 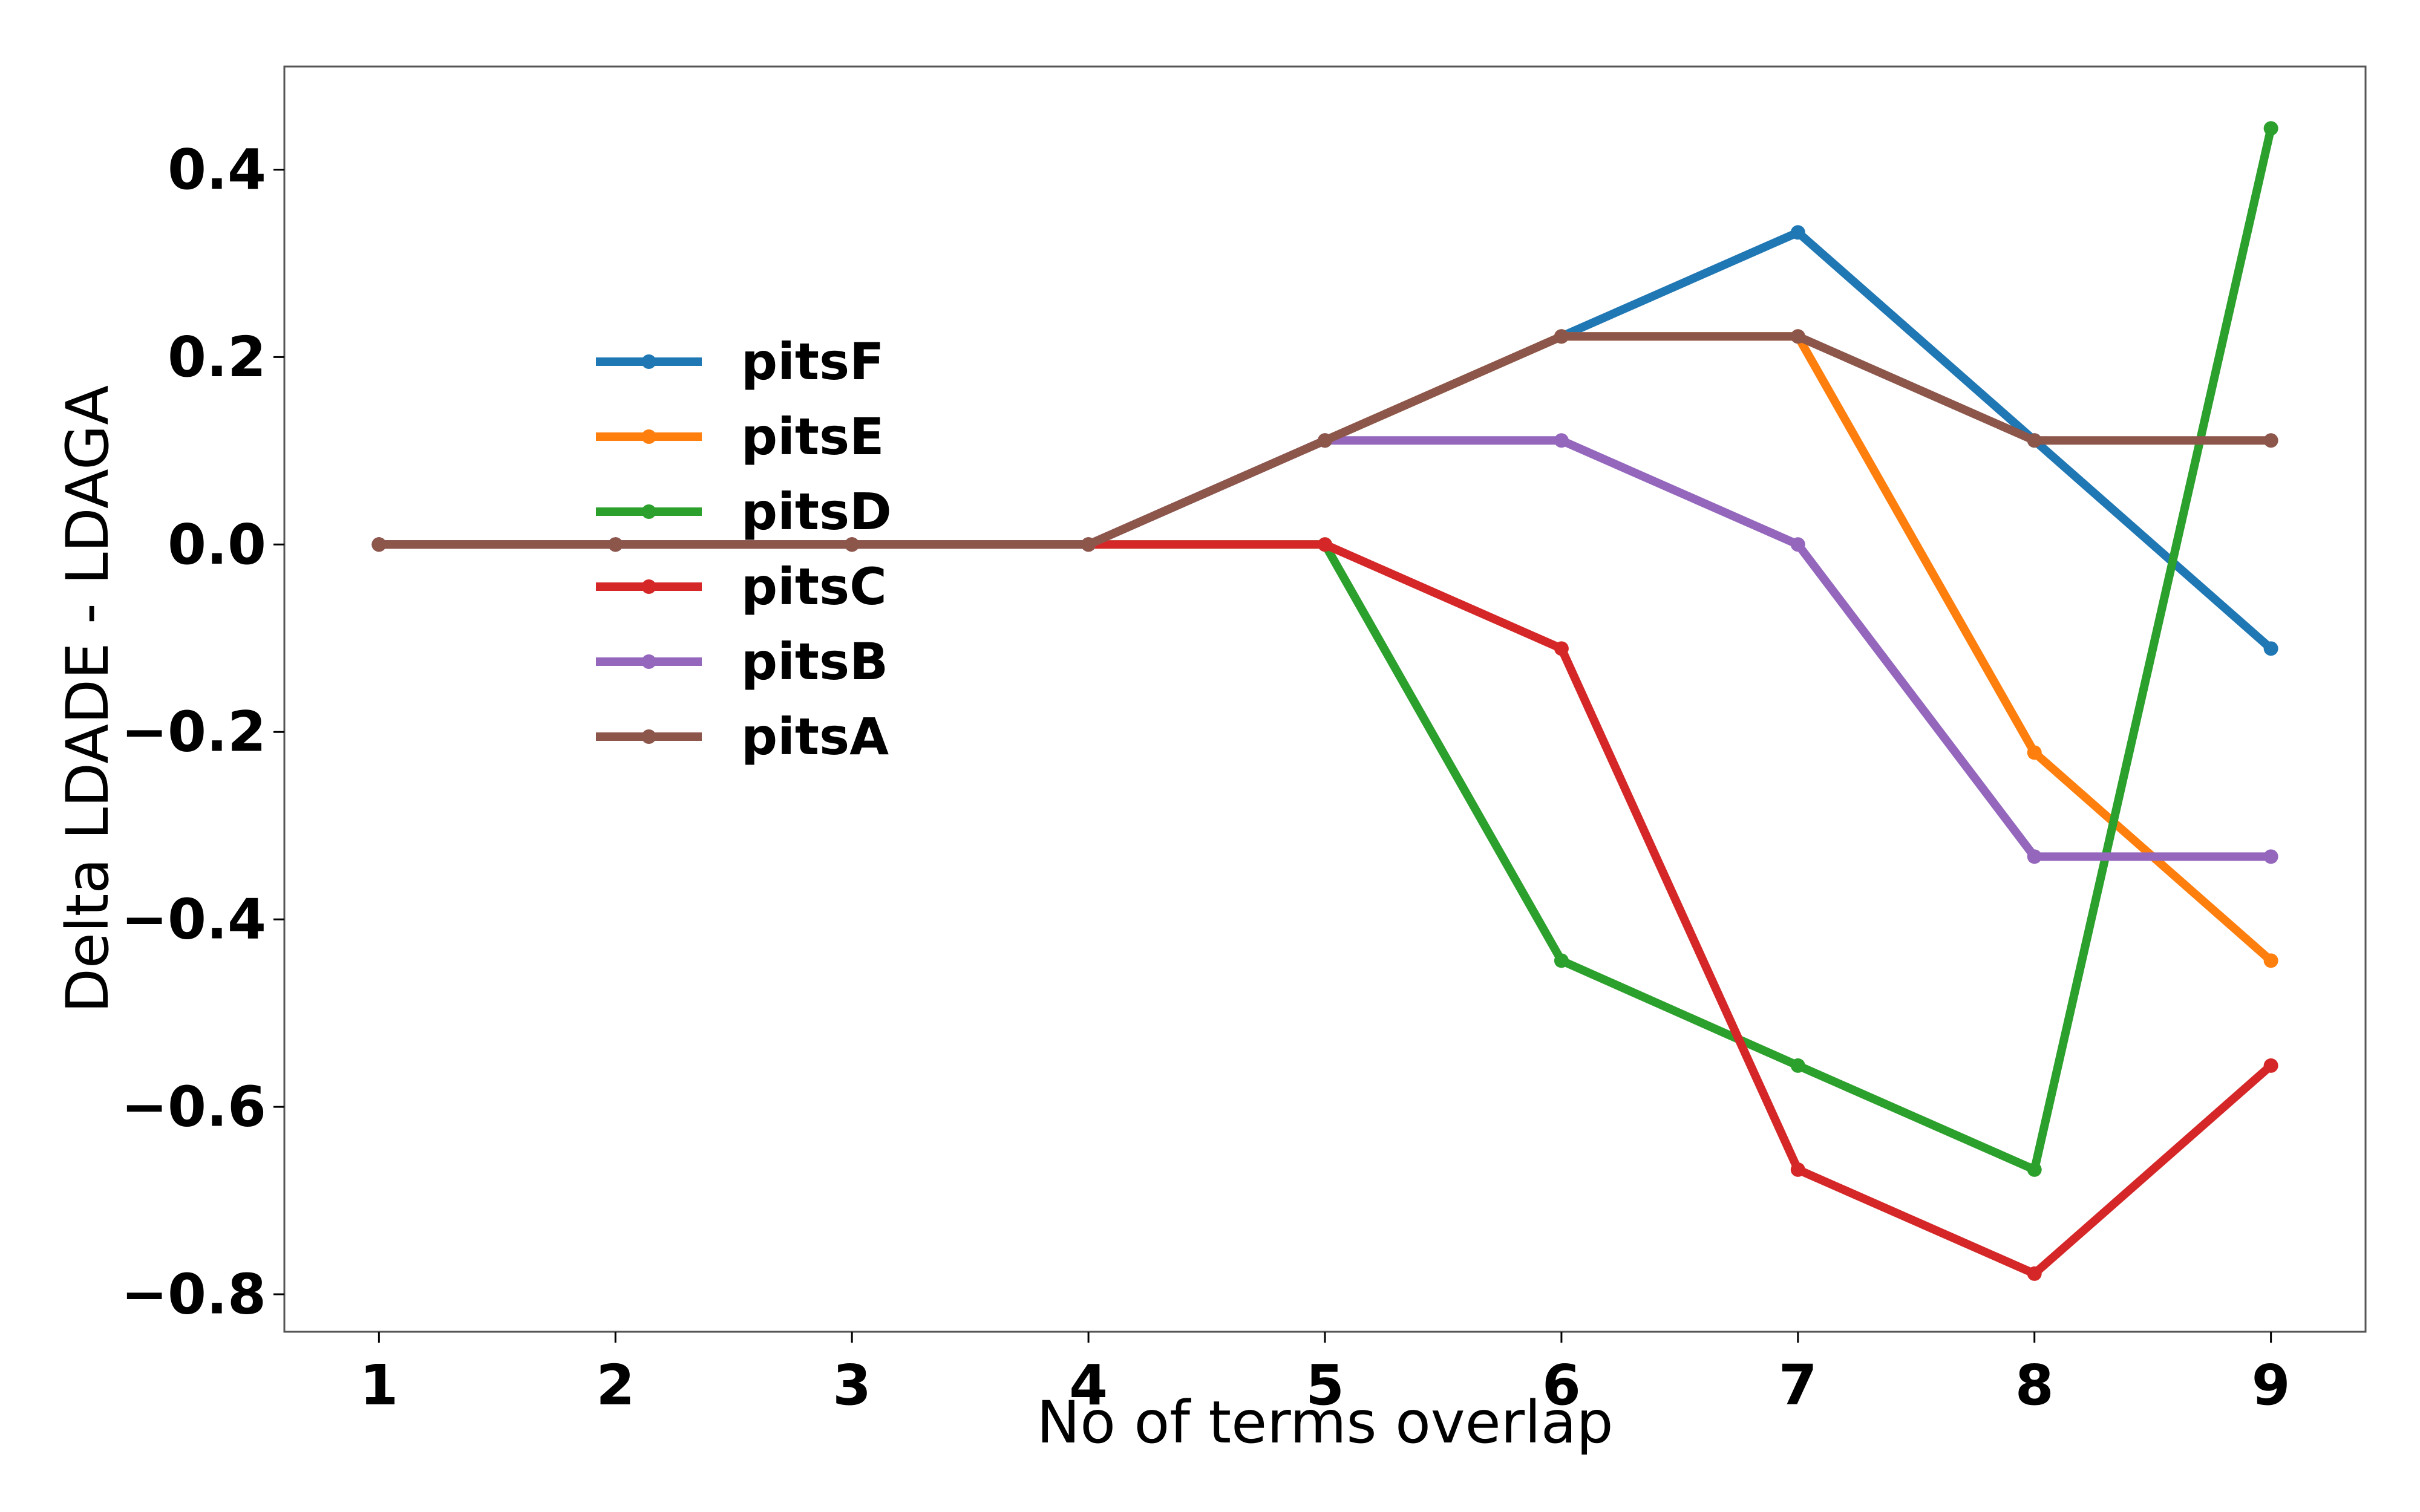 I want to click on y-tick-label: −0.4, so click(x=193, y=920).